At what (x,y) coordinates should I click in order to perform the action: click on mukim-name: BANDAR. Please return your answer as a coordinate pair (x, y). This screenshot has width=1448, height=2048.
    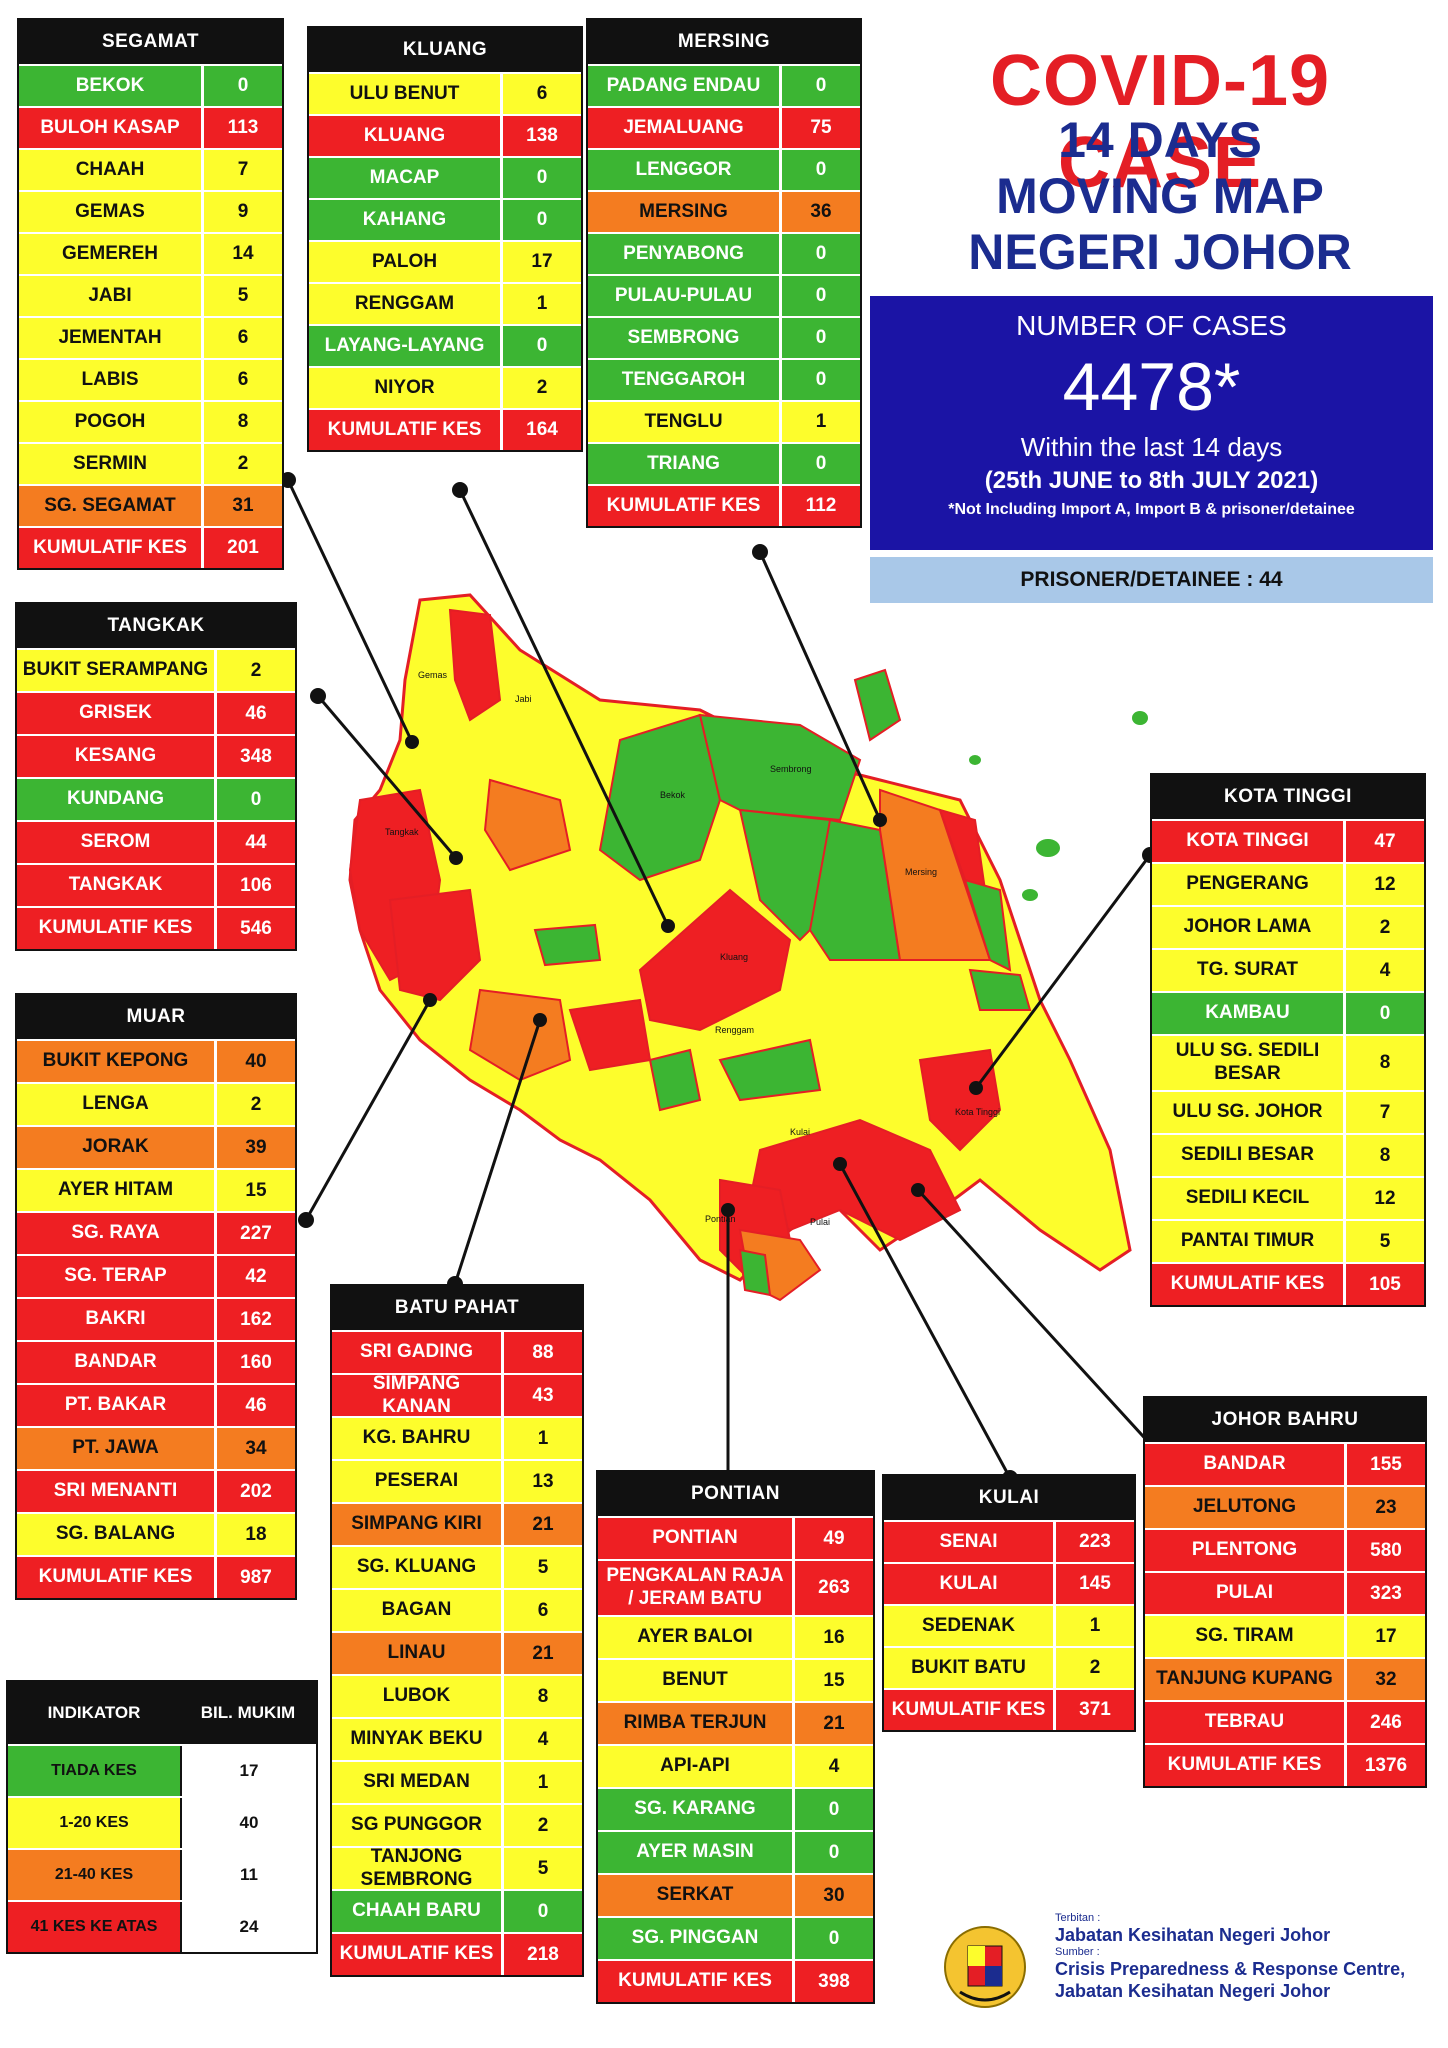
    Looking at the image, I should click on (115, 1362).